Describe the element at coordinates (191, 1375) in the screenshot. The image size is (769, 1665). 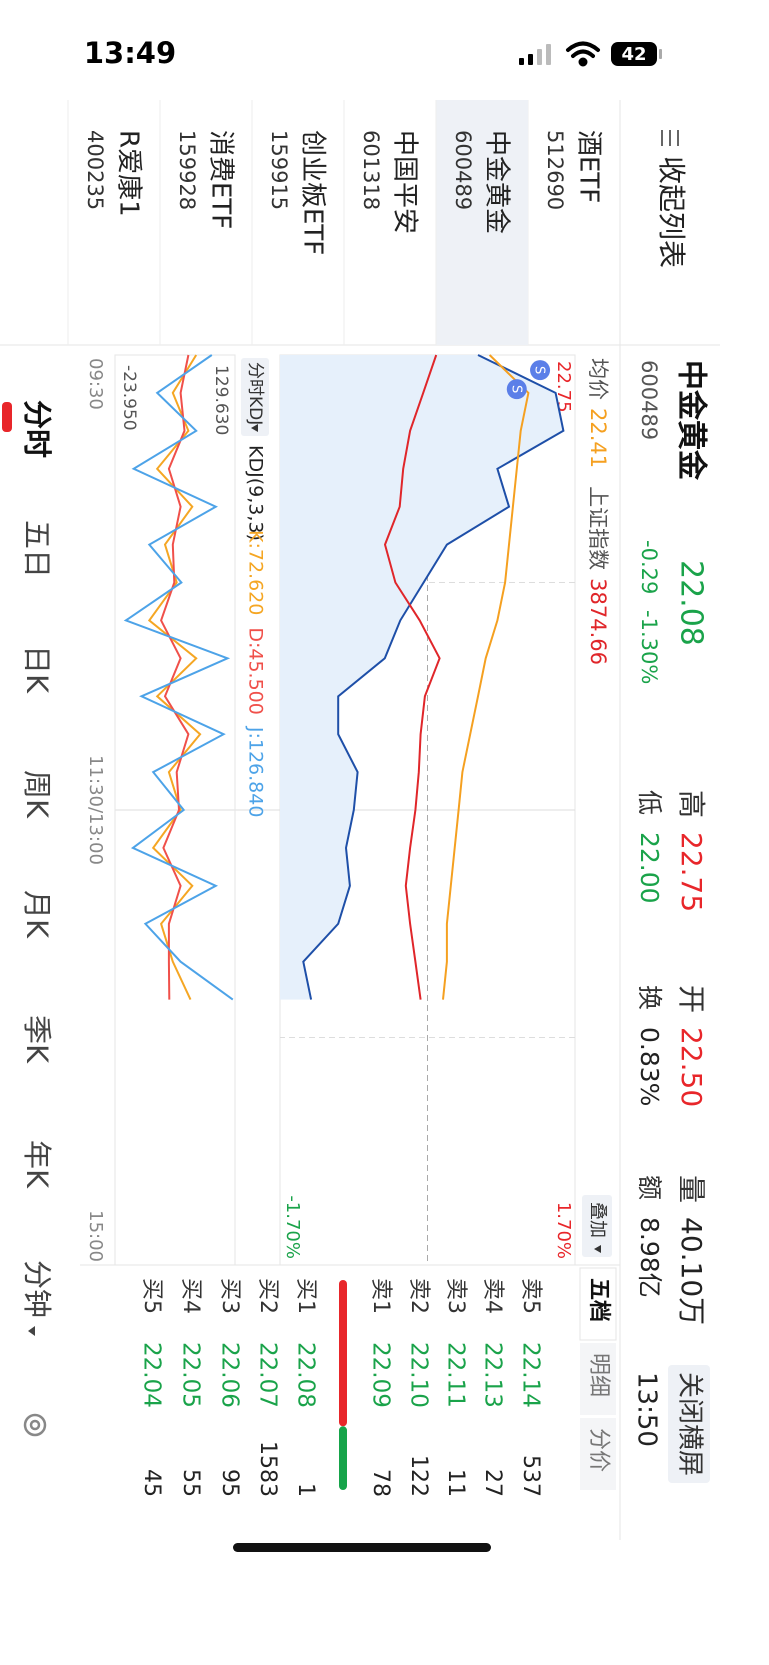
I see `orderbook-price: 22.05` at that location.